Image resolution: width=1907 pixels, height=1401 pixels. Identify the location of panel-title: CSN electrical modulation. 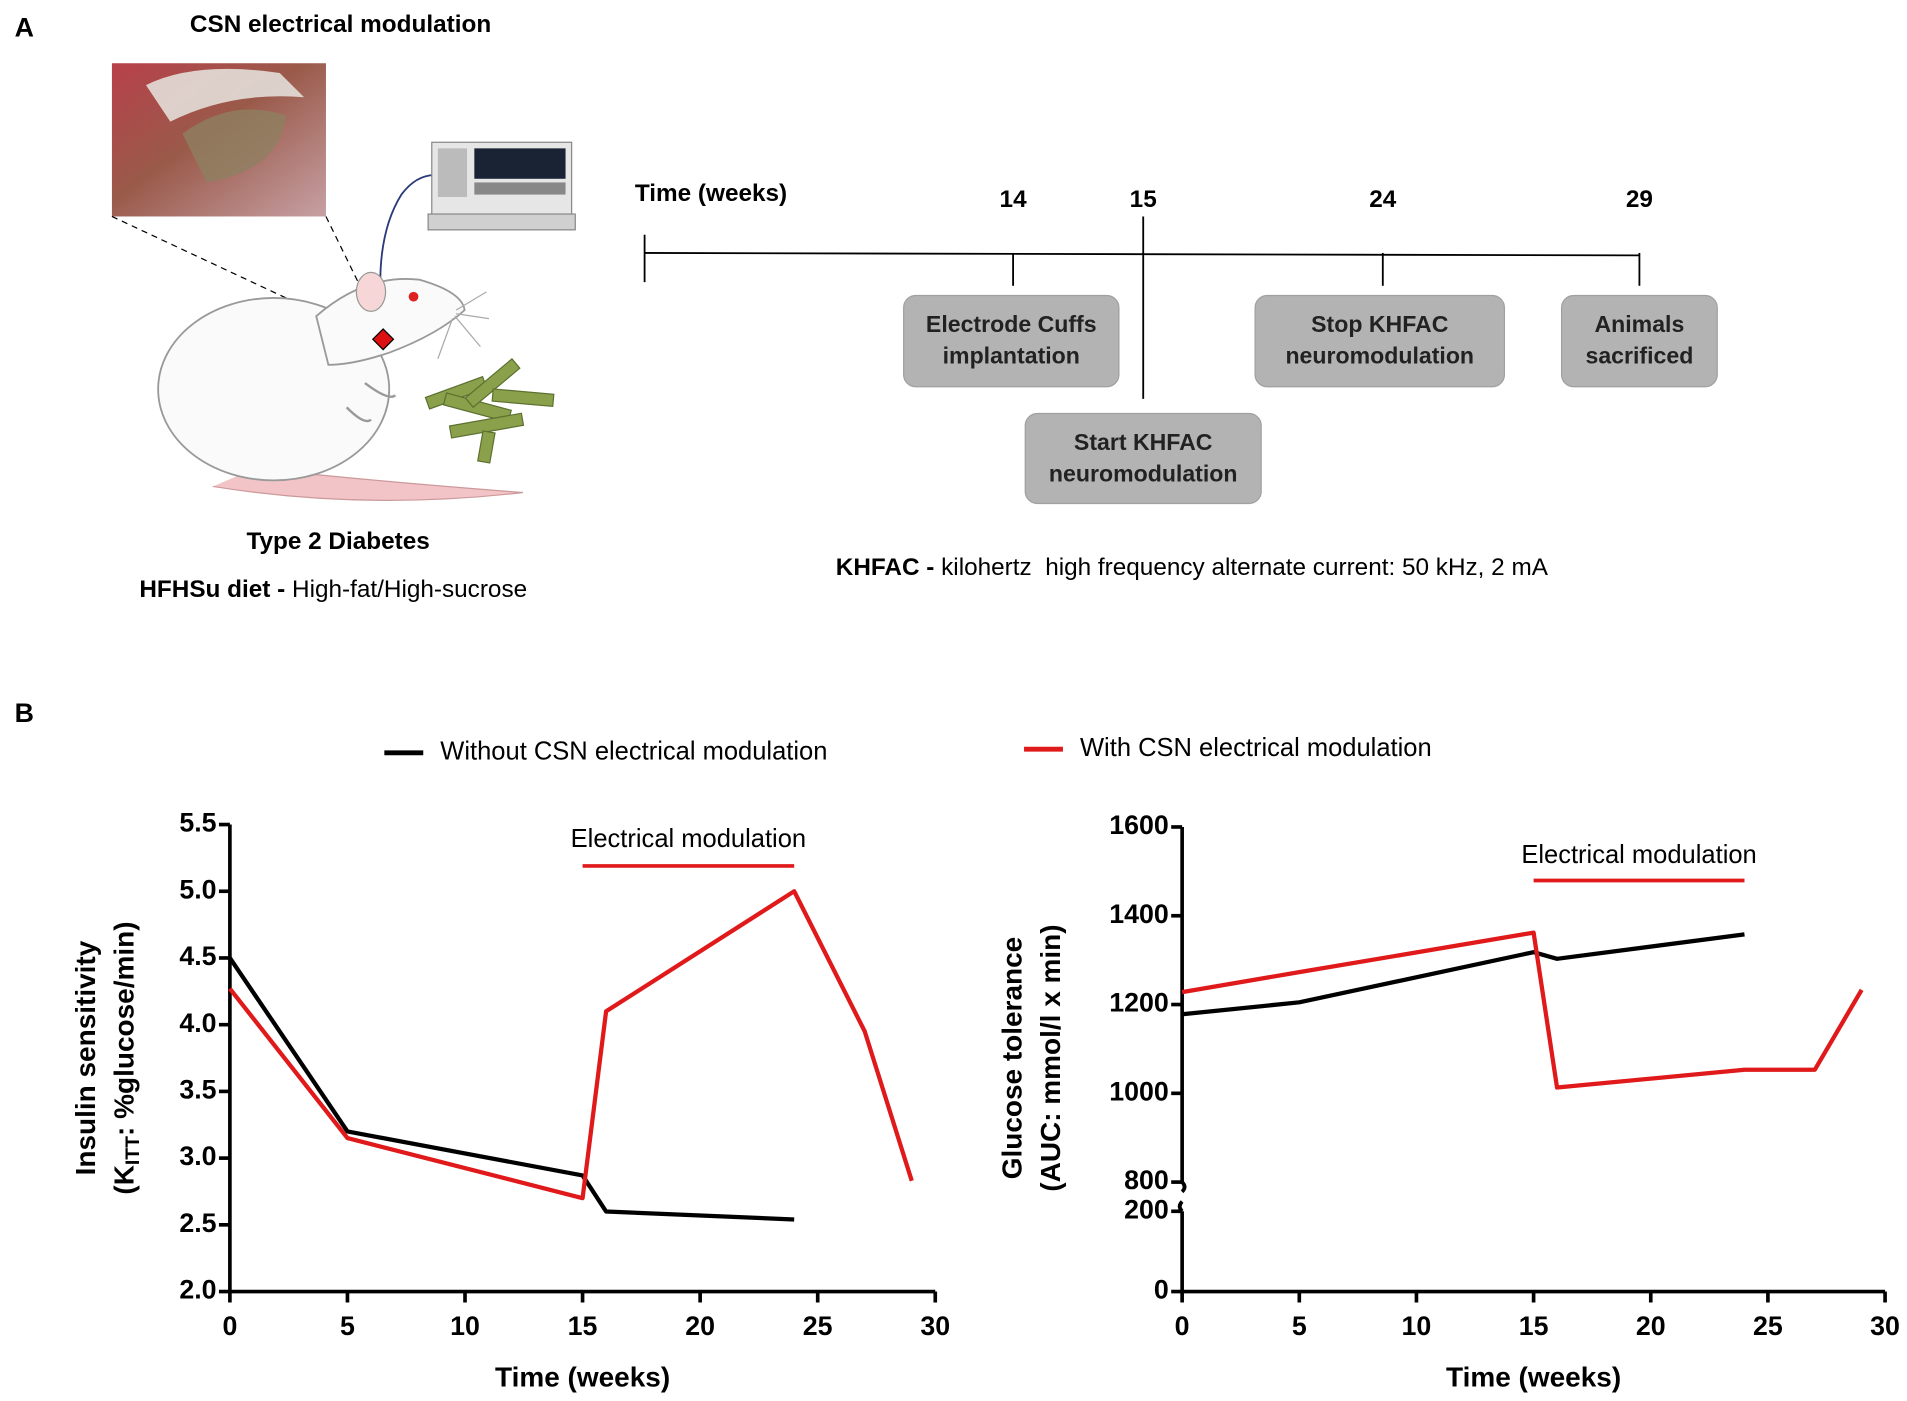
(340, 24).